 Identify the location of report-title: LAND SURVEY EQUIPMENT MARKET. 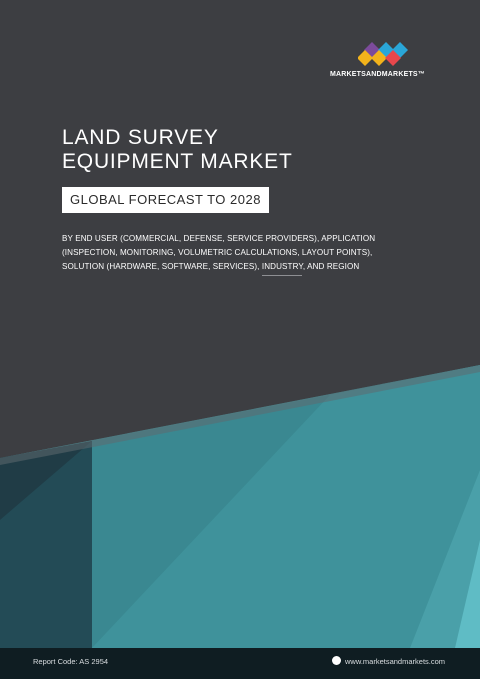
(177, 150).